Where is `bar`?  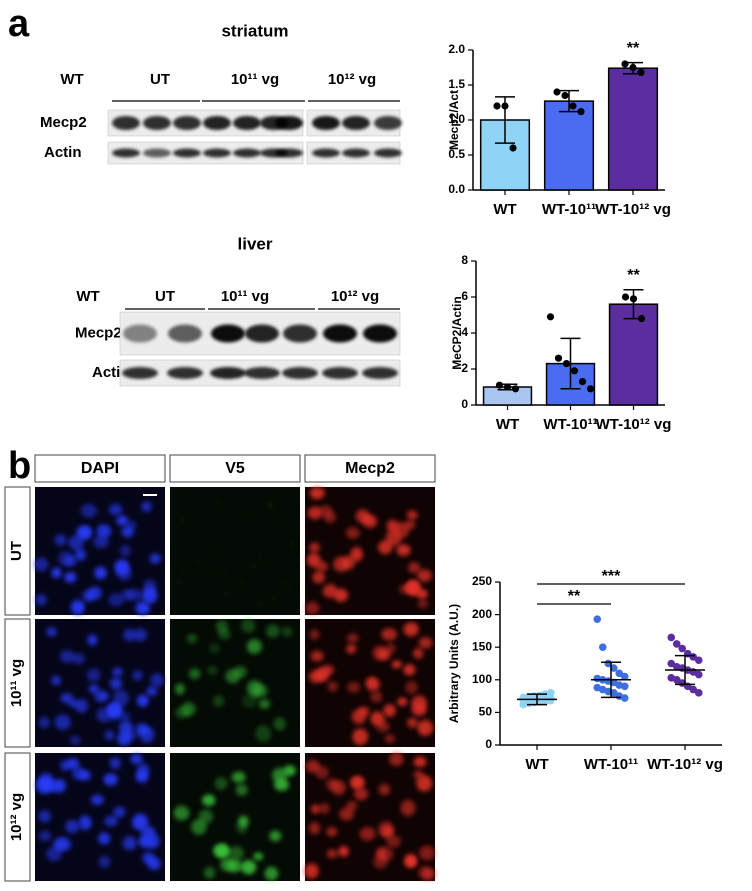
bar is located at coordinates (633, 129).